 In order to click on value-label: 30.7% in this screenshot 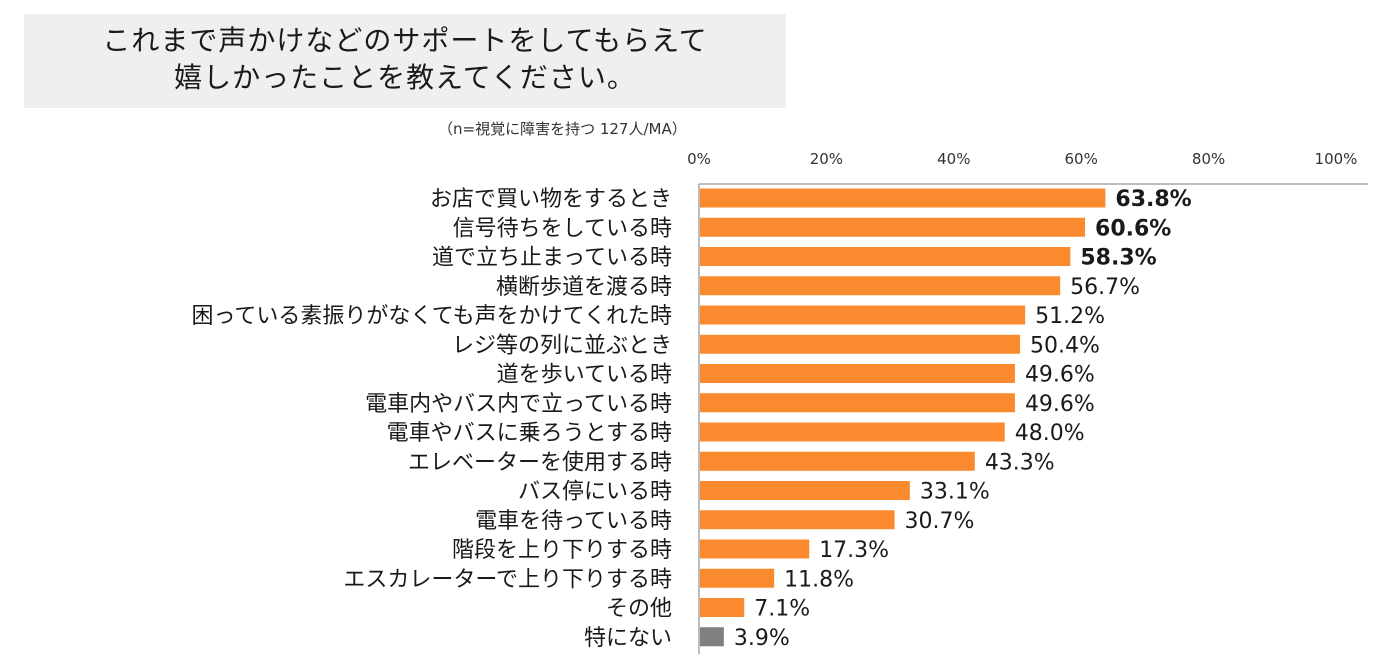, I will do `click(940, 521)`.